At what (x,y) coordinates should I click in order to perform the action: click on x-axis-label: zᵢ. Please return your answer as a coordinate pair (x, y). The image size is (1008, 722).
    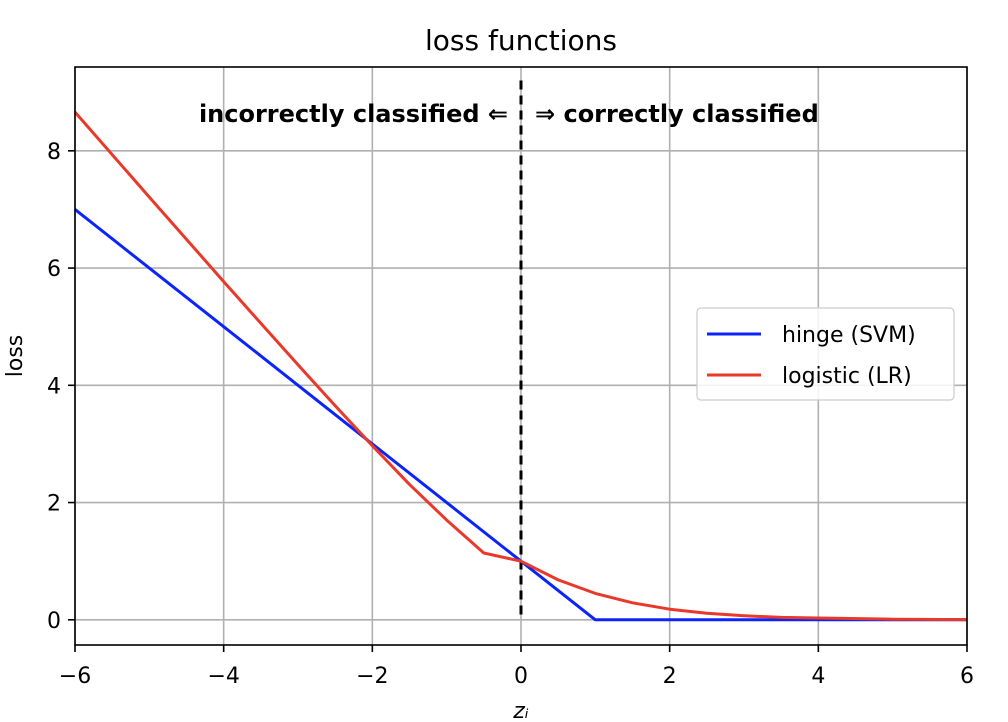
    Looking at the image, I should click on (520, 710).